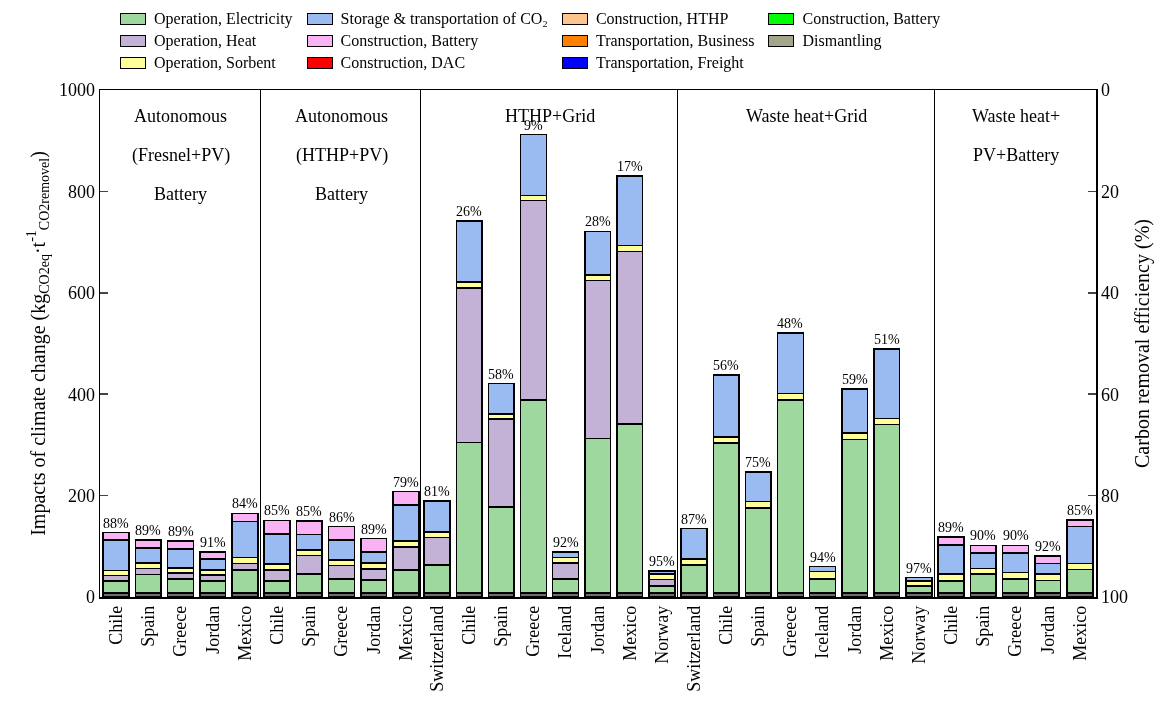 The image size is (1163, 727). Describe the element at coordinates (1110, 293) in the screenshot. I see `y2-tick-label: 40` at that location.